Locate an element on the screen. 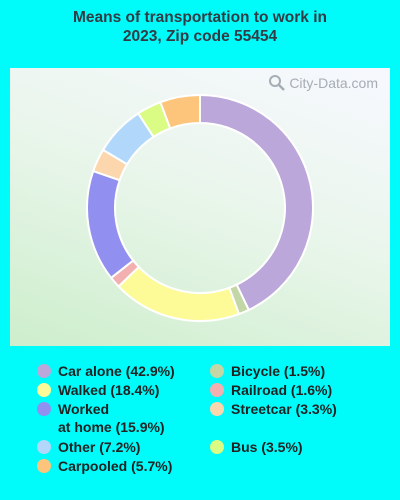 The width and height of the screenshot is (400, 500). watermark: City-Data.com is located at coordinates (323, 83).